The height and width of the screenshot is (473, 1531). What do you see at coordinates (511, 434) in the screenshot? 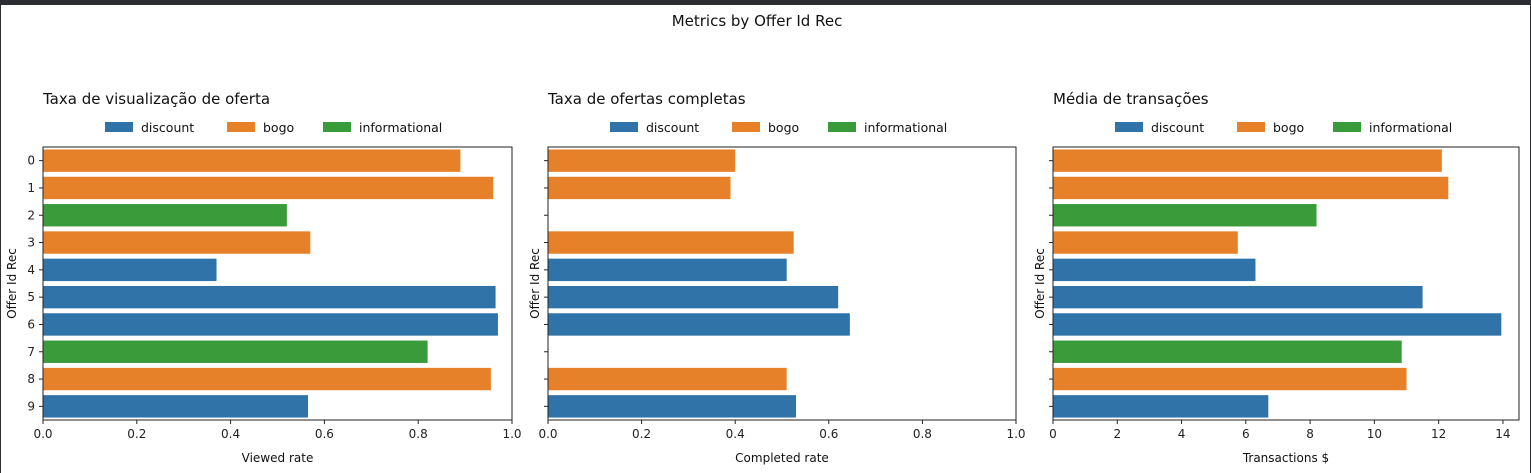
I see `panel-0-xtick-label-5: 1.0` at bounding box center [511, 434].